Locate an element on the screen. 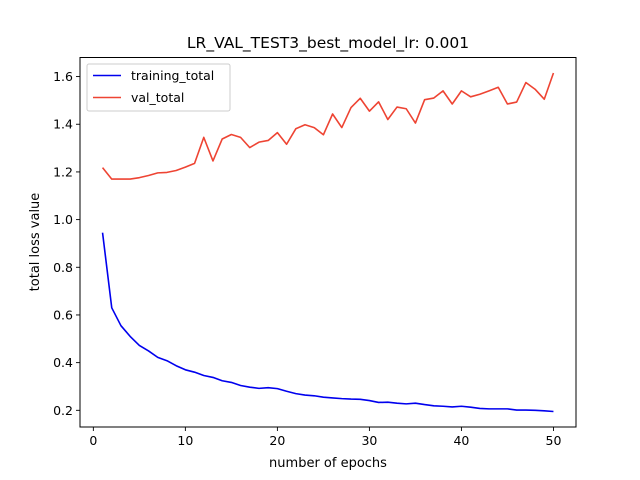  y-axis-label: total loss value is located at coordinates (35, 242).